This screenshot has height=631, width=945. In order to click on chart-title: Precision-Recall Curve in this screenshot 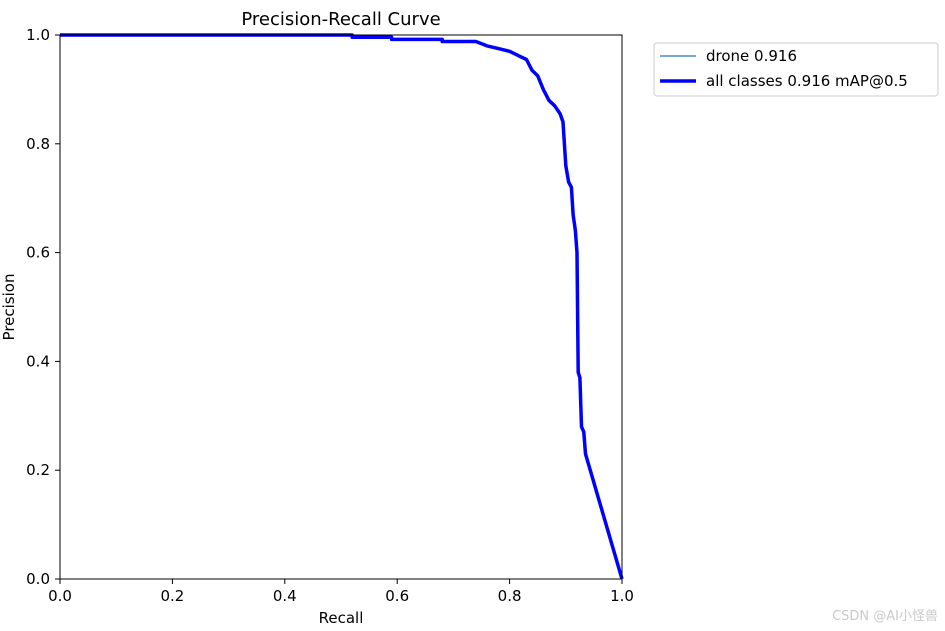, I will do `click(340, 19)`.